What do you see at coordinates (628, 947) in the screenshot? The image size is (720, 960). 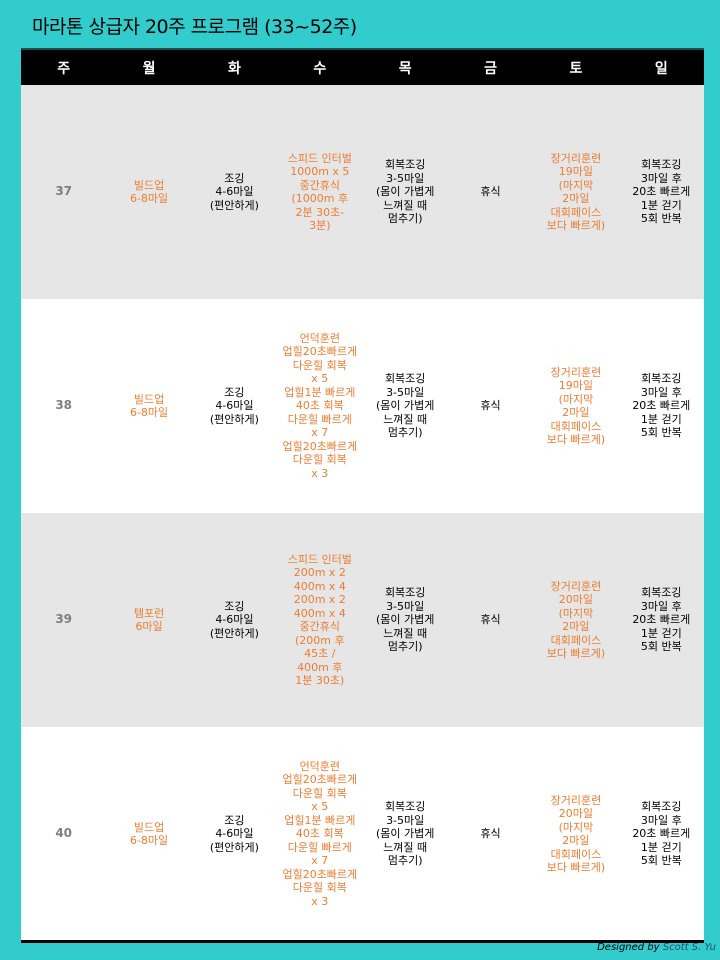 I see `credit-prefix: Designed by` at bounding box center [628, 947].